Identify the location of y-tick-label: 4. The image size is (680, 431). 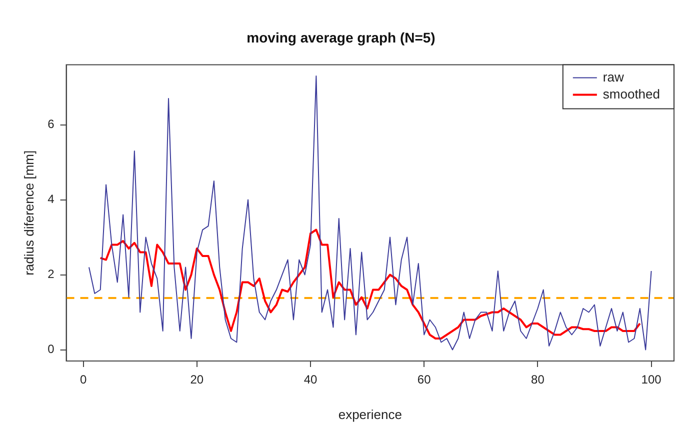
(51, 199).